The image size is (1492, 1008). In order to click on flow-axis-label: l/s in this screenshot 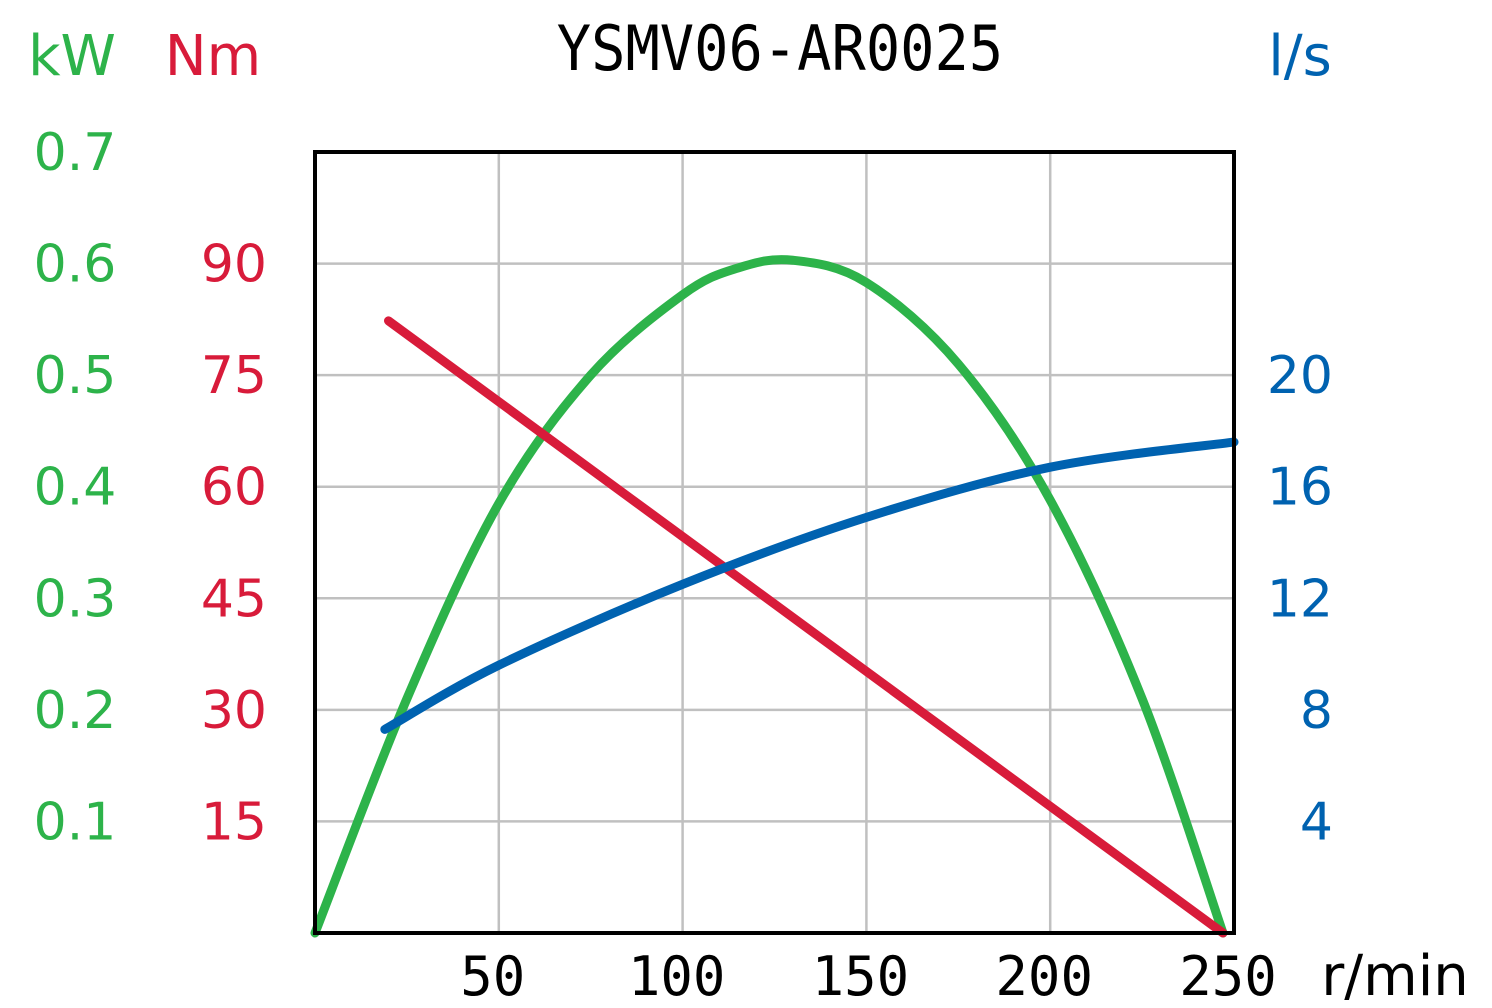, I will do `click(1300, 56)`.